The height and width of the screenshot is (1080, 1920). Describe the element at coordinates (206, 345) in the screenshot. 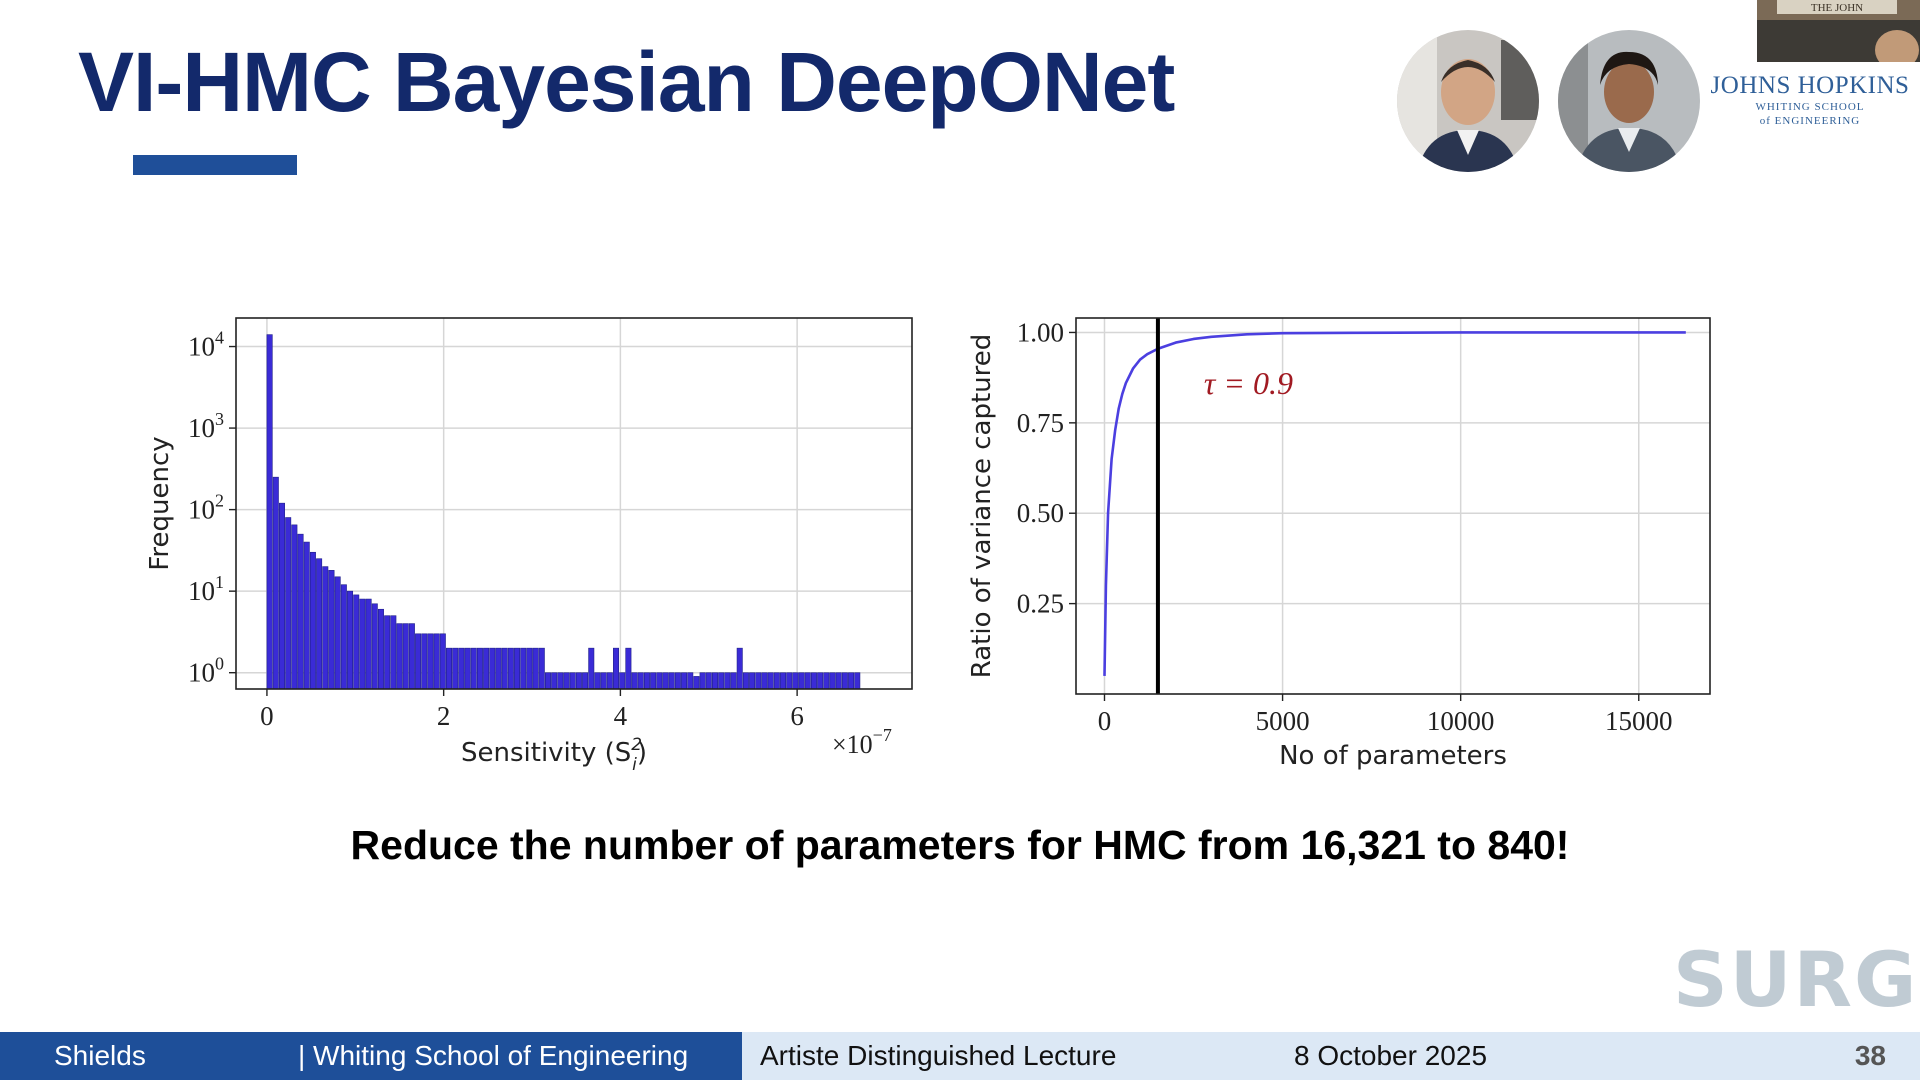

I see `y-tick-label: 10⁴` at that location.